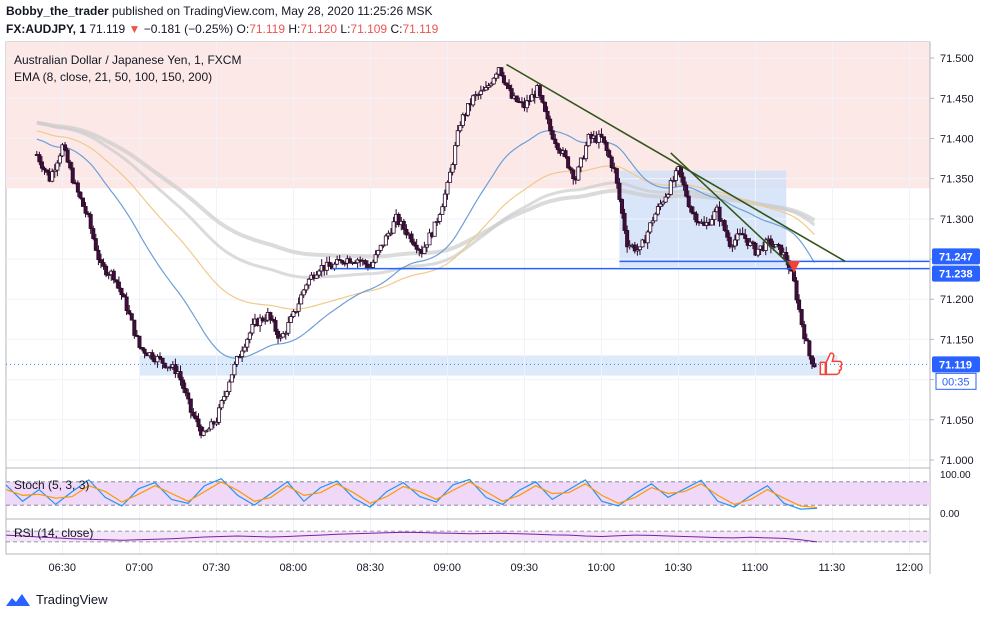 The image size is (988, 618). Describe the element at coordinates (950, 514) in the screenshot. I see `stoch-tick-label: 0.00` at that location.